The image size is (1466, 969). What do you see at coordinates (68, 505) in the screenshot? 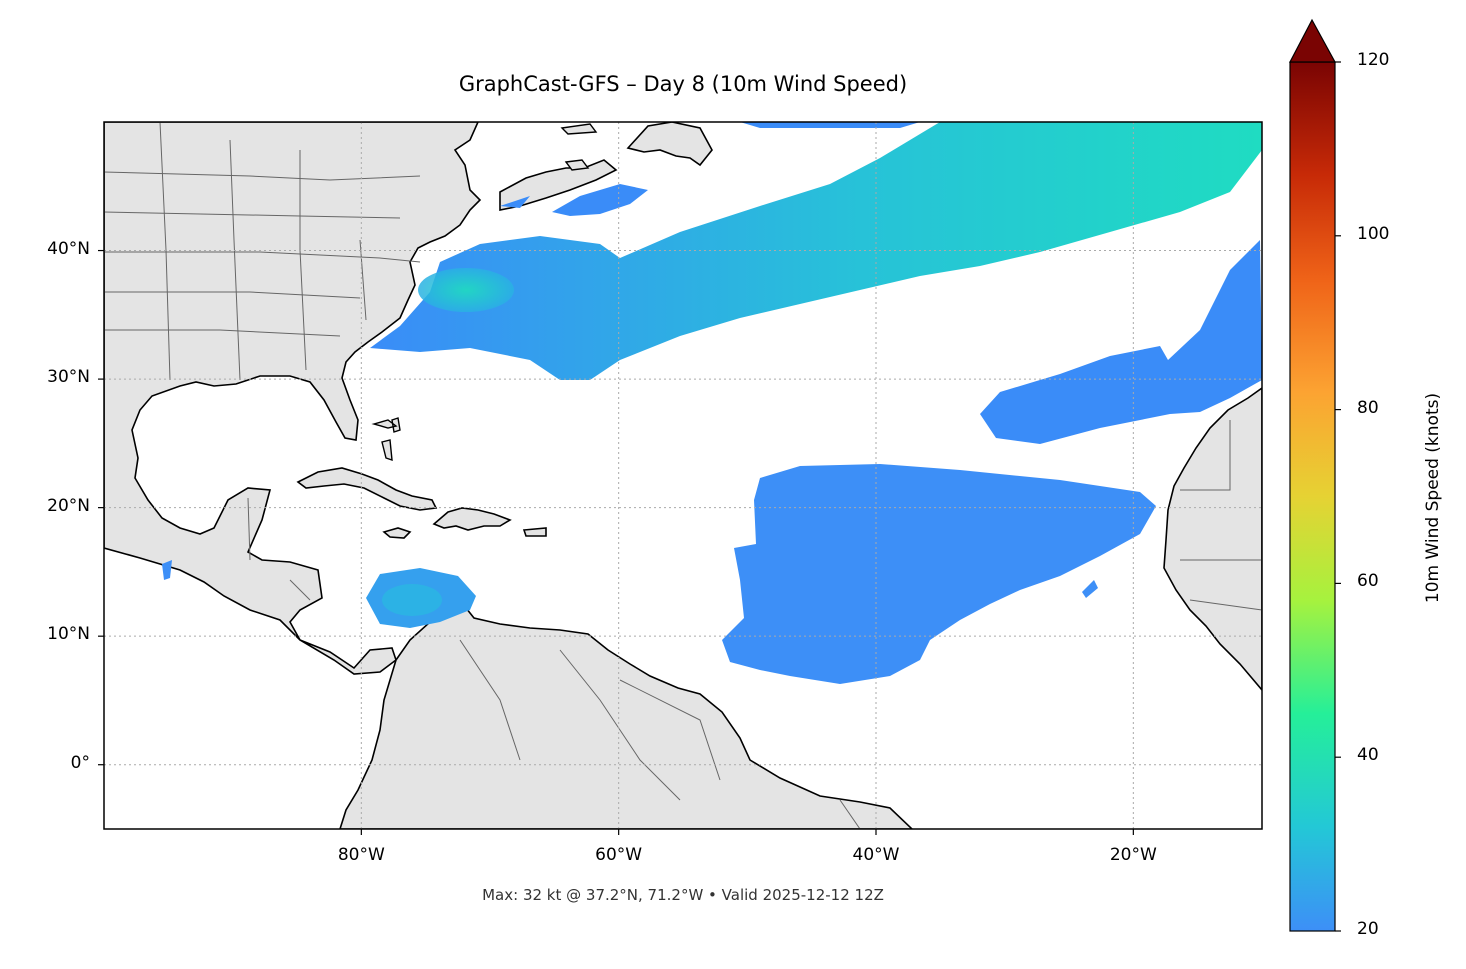
I see `lat-tick-label: 20°N` at bounding box center [68, 505].